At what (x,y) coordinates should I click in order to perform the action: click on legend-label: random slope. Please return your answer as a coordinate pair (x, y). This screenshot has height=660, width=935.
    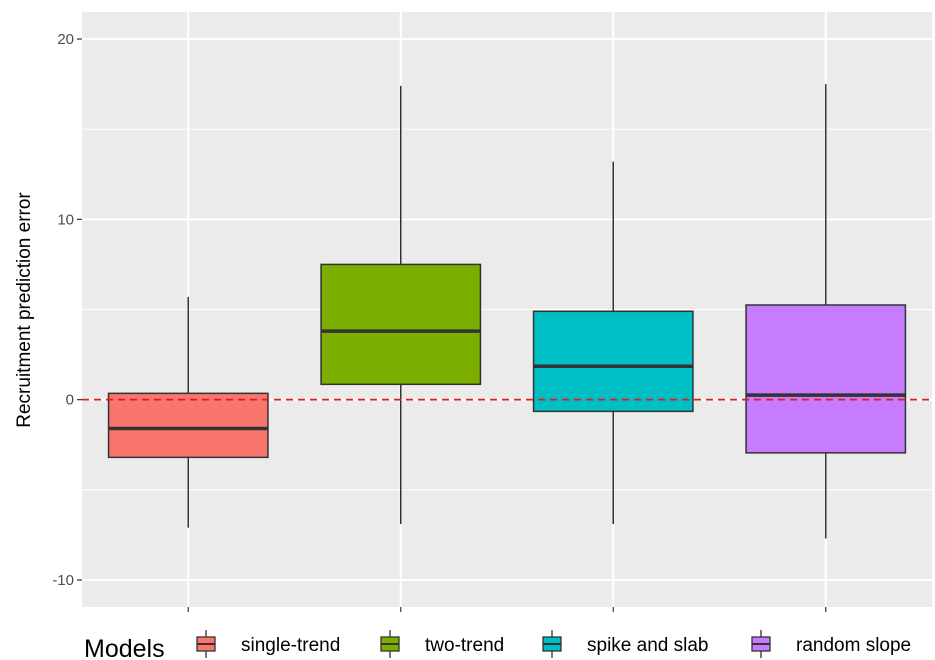
    Looking at the image, I should click on (853, 645).